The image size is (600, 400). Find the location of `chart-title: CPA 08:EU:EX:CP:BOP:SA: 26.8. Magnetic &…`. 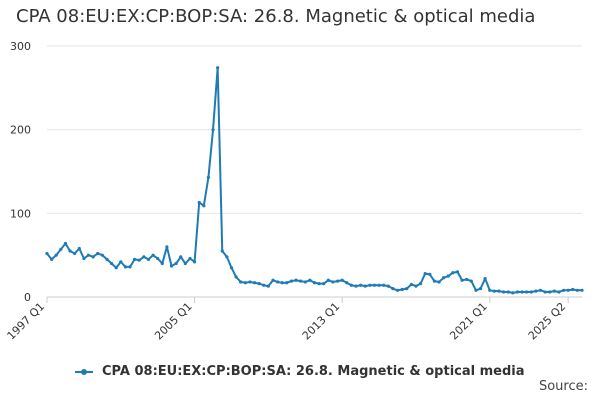

chart-title: CPA 08:EU:EX:CP:BOP:SA: 26.8. Magnetic &… is located at coordinates (276, 16).